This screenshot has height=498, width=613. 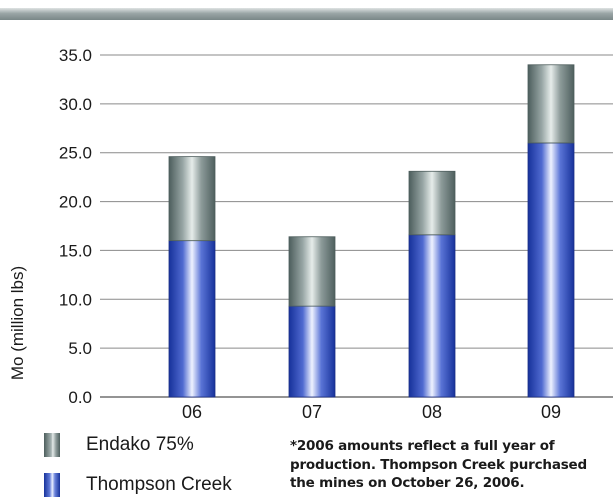 I want to click on legend: Endako 75% Thompson Creek, so click(x=159, y=465).